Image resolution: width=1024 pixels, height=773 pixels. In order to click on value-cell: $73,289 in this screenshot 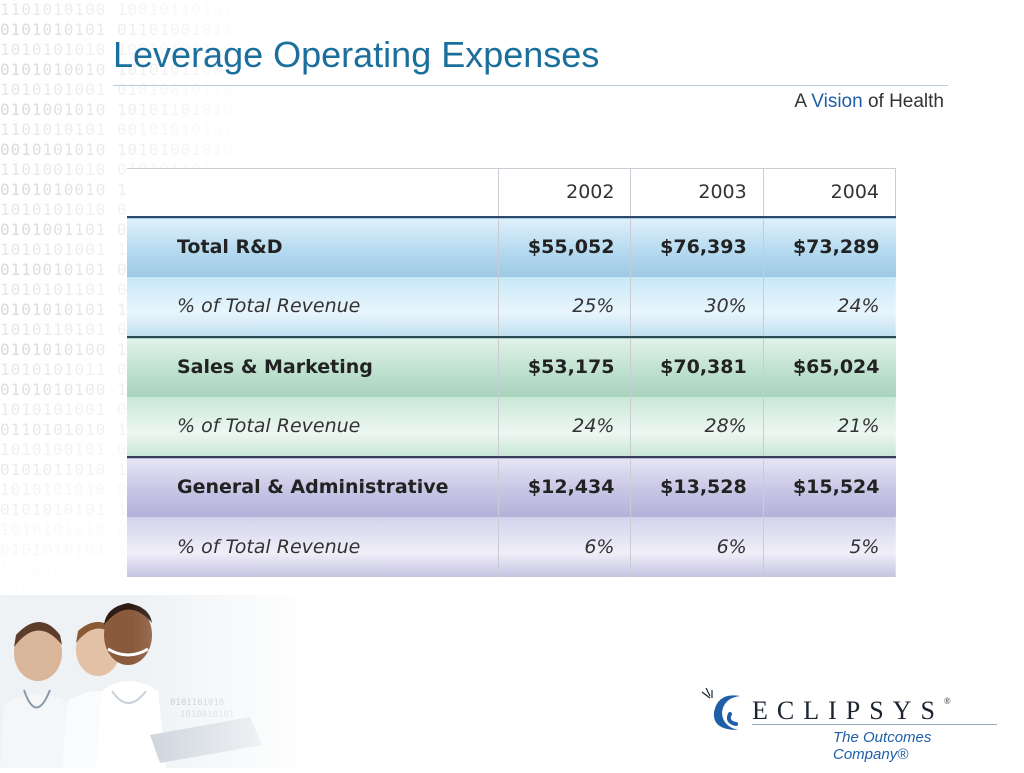, I will do `click(829, 246)`.